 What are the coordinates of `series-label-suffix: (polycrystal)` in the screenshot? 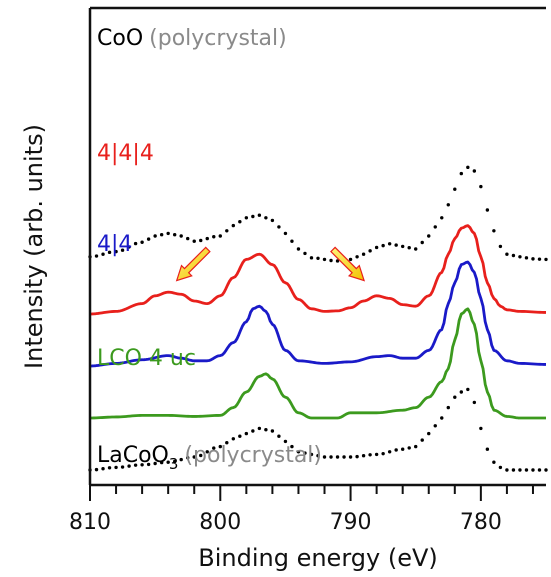 It's located at (218, 38).